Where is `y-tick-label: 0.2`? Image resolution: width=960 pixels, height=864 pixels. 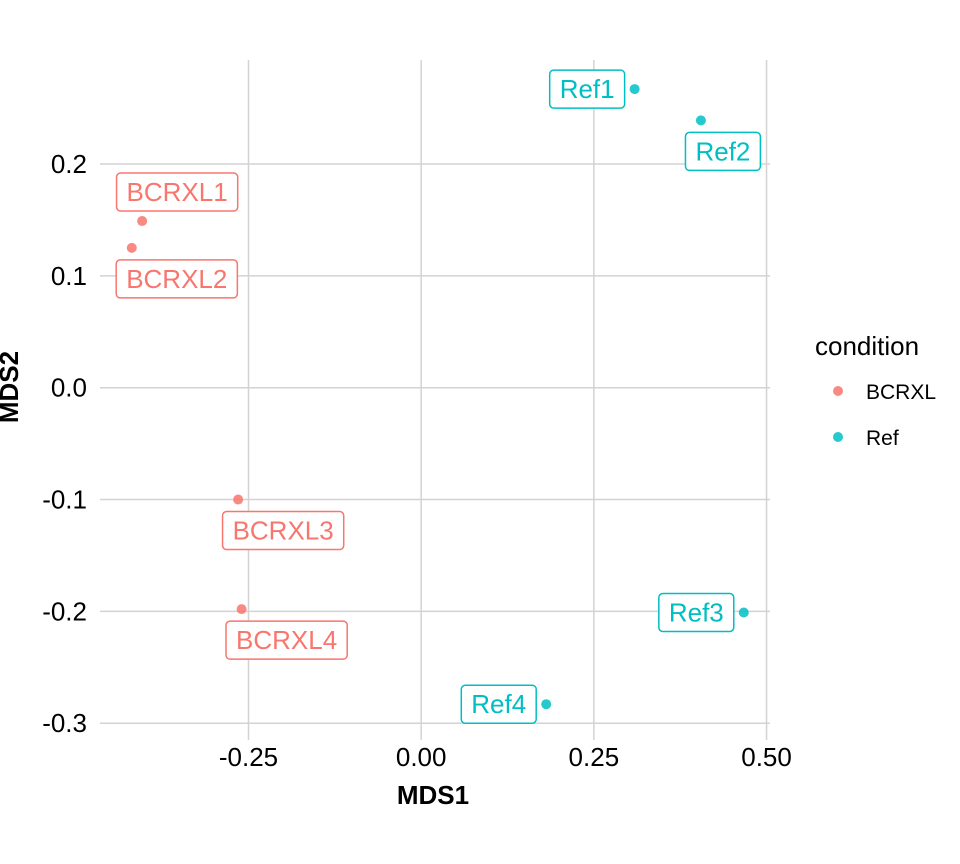
y-tick-label: 0.2 is located at coordinates (69, 164).